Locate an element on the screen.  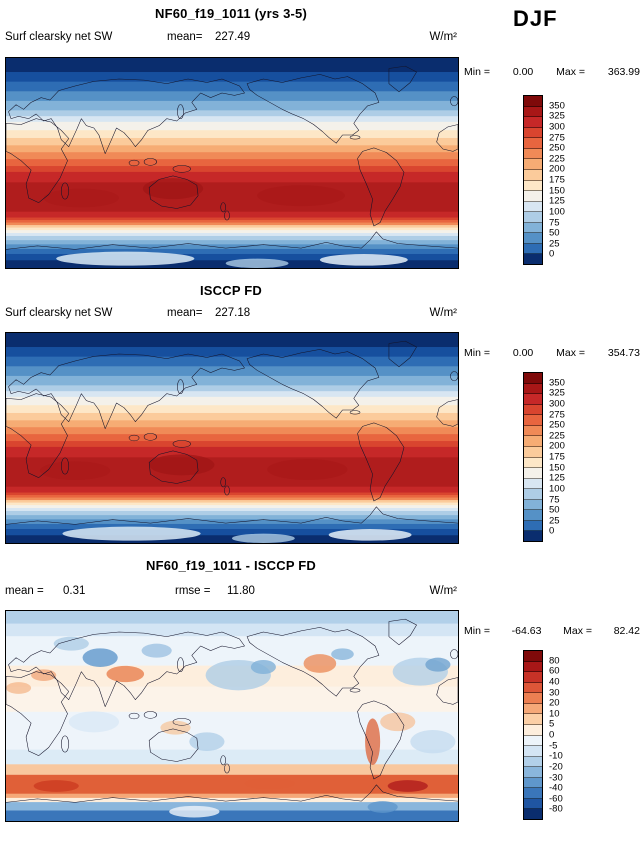
panel-subheader: Surf clearsky net SW mean= 227.49 W/m² is located at coordinates (231, 38).